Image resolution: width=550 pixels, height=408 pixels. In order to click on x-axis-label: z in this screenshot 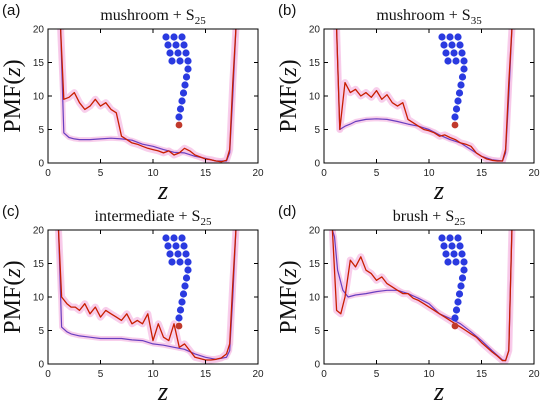, I will do `click(162, 391)`.